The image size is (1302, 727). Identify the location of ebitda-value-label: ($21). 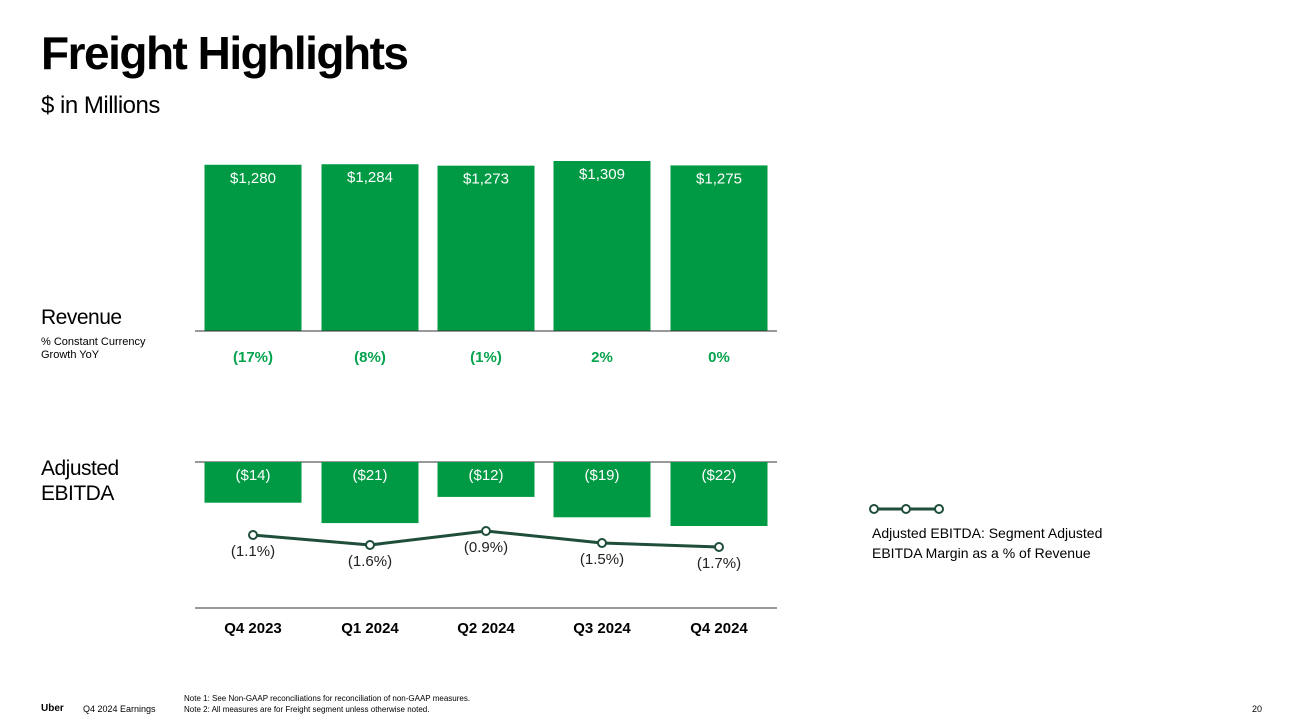
(369, 475).